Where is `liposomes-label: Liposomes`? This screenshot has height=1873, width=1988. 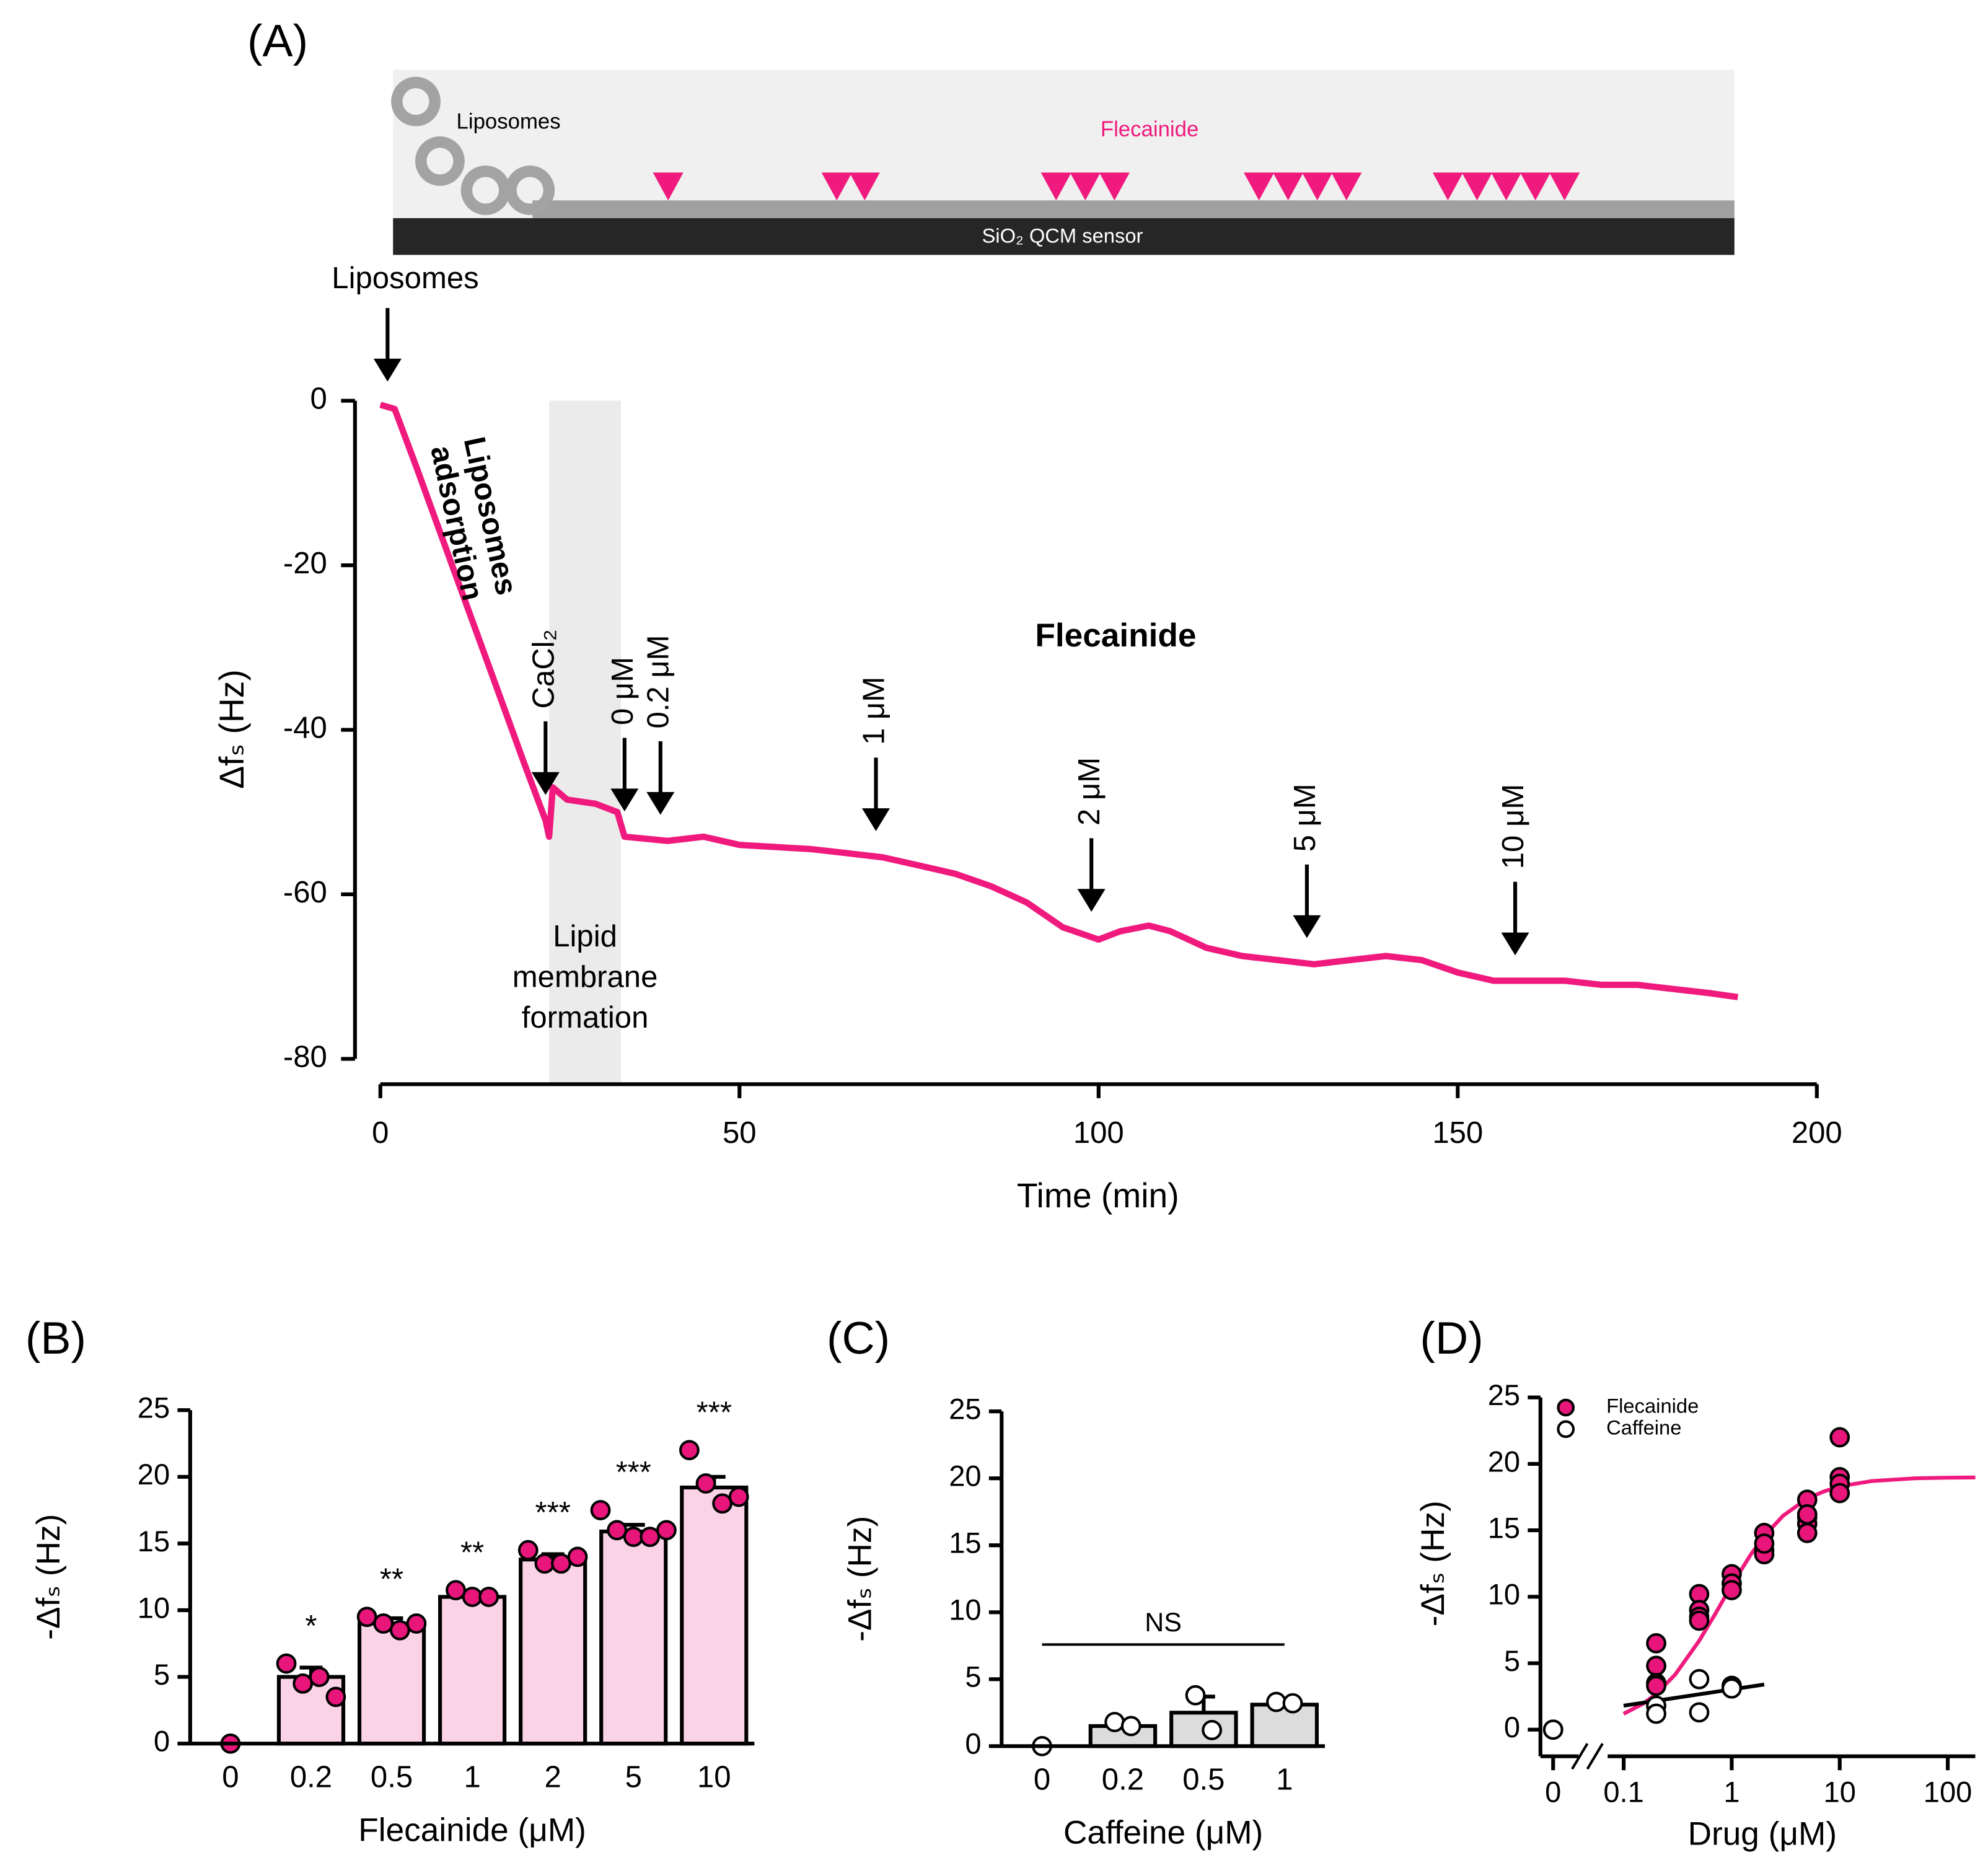 liposomes-label: Liposomes is located at coordinates (509, 122).